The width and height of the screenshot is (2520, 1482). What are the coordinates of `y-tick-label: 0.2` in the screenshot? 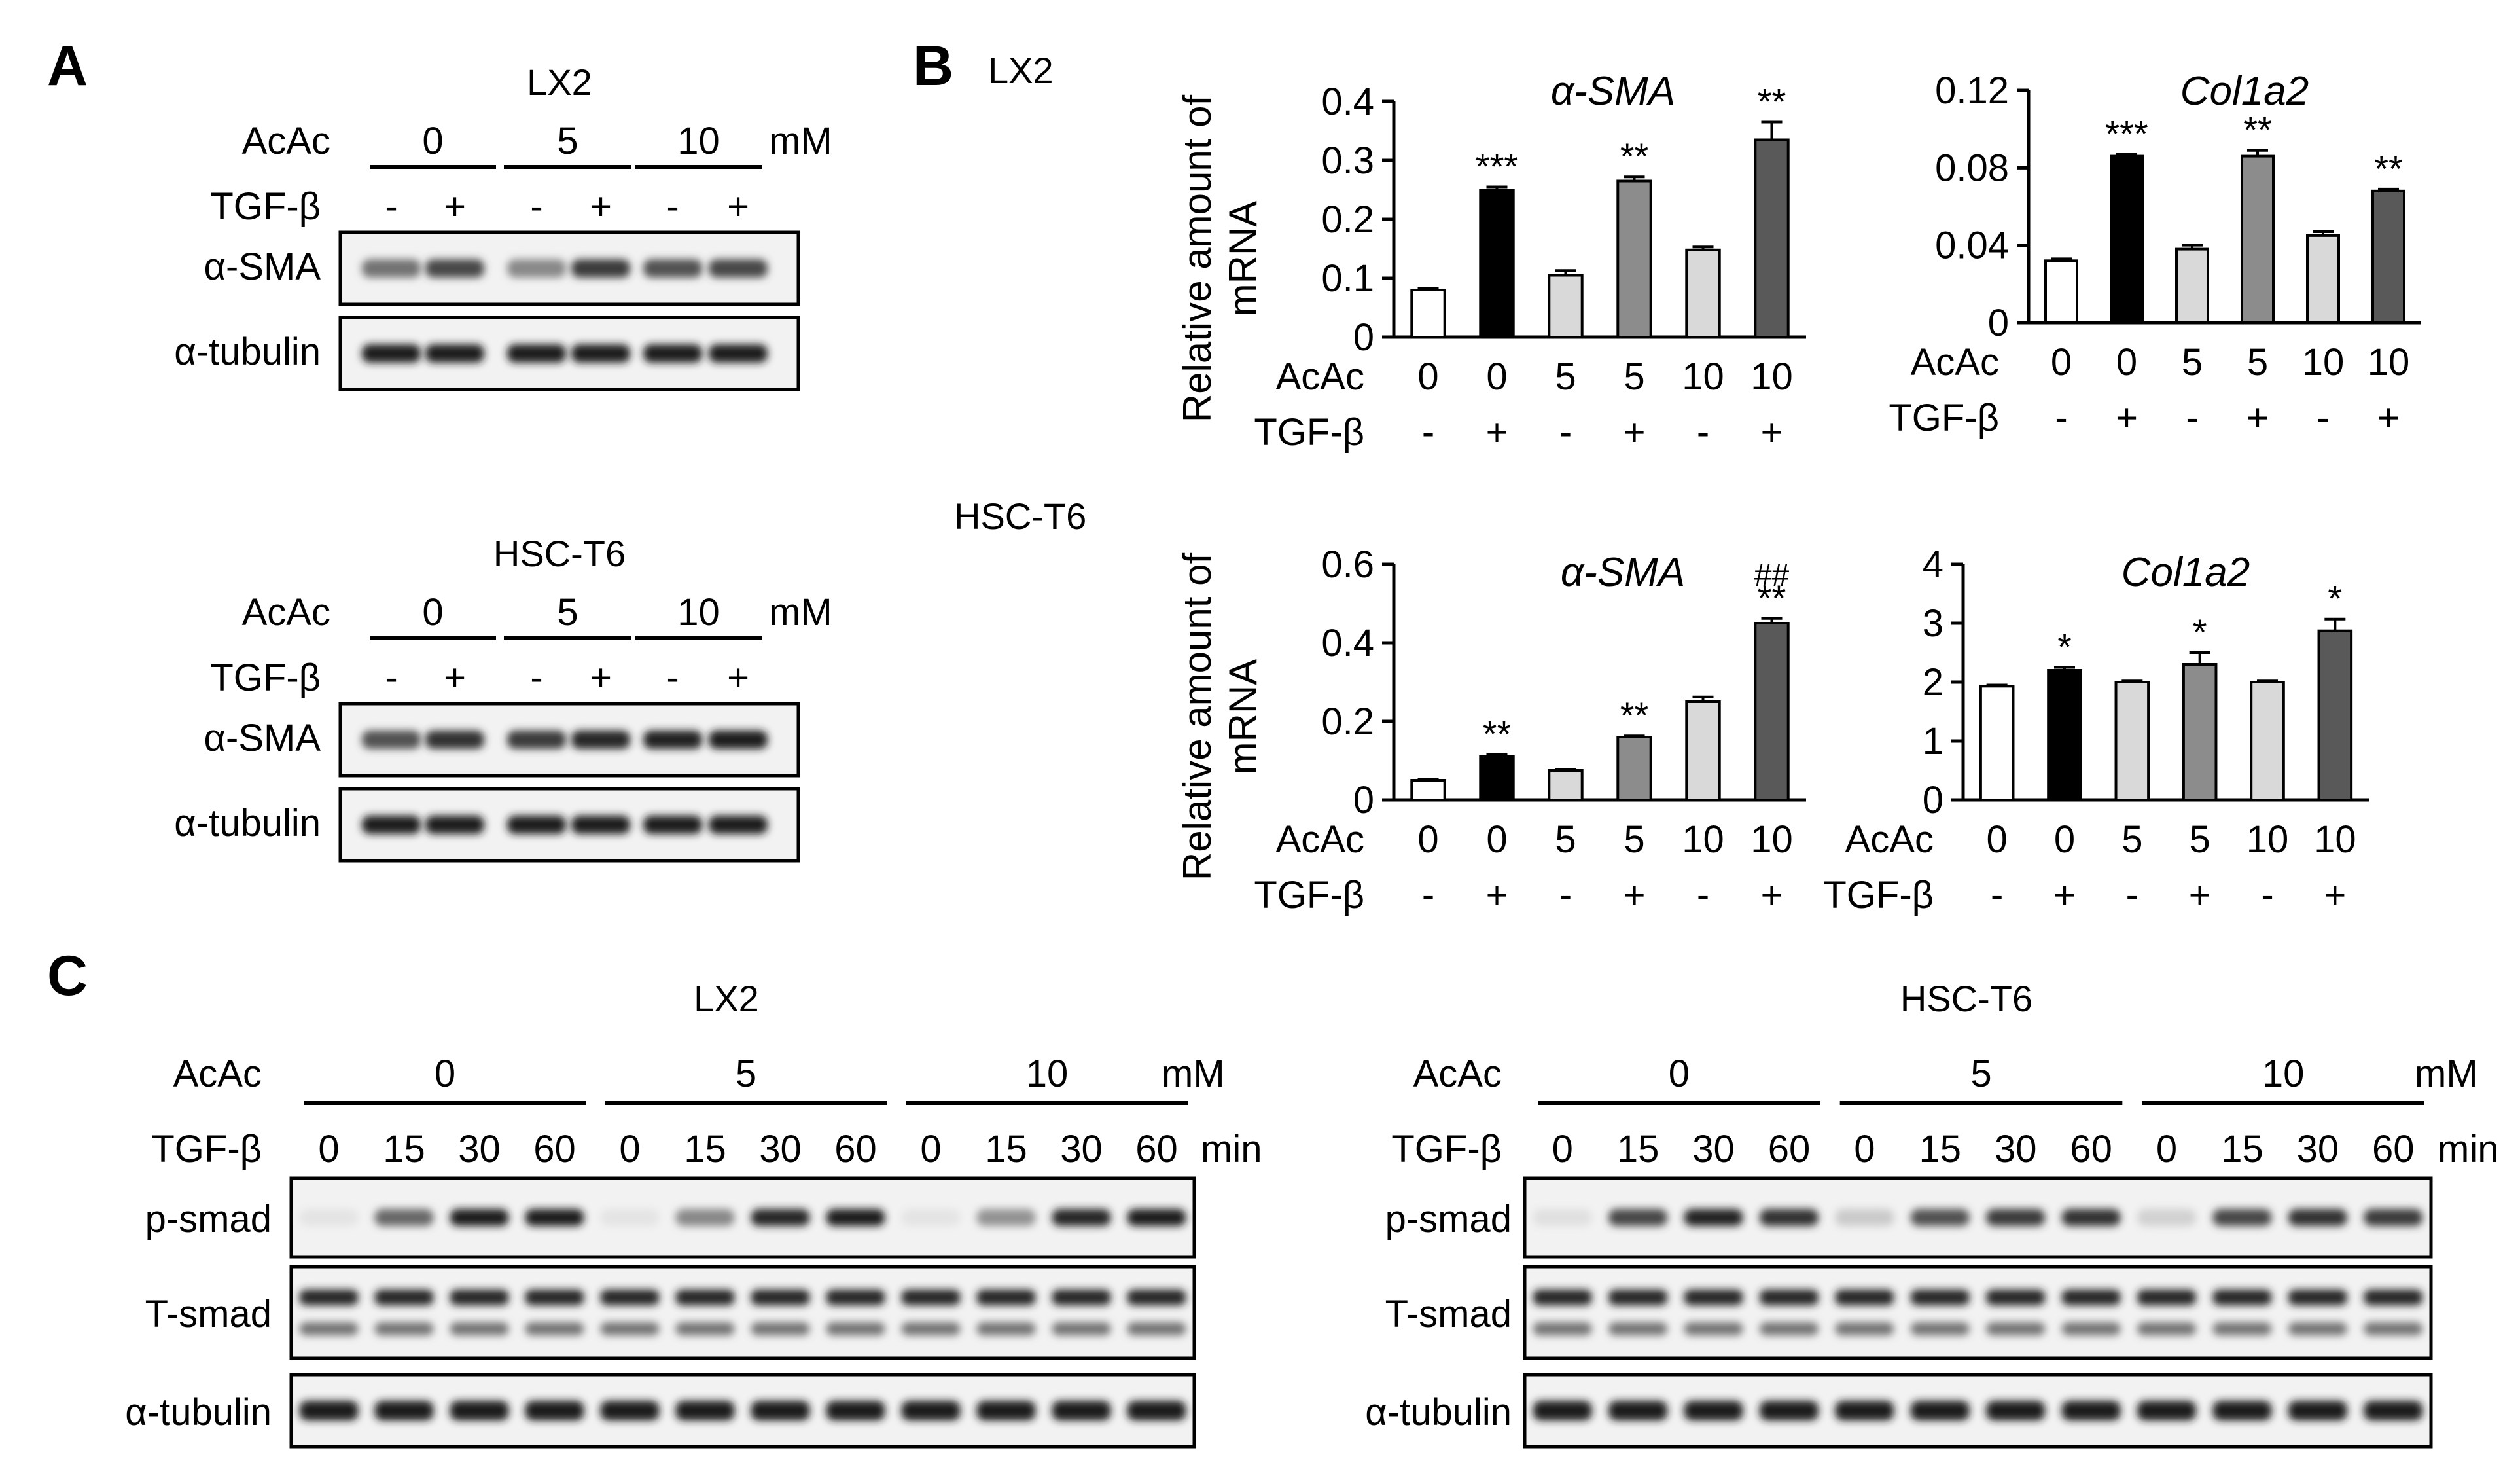 It's located at (1348, 721).